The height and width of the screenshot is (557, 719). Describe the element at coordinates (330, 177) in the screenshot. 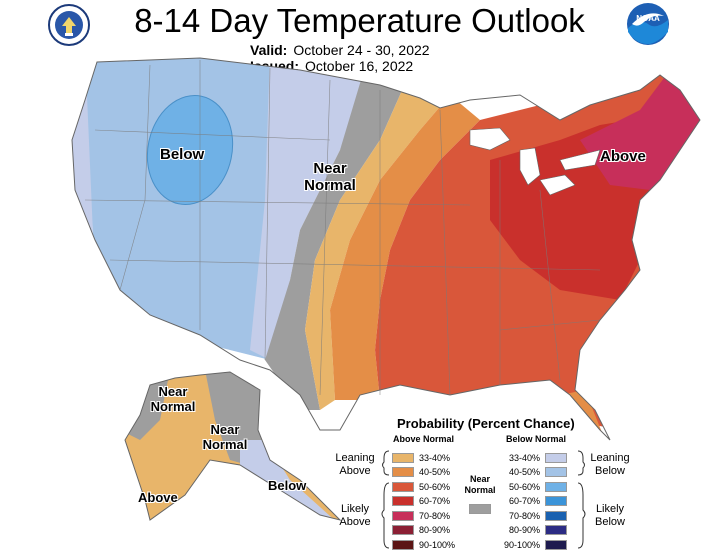

I see `label-near-normal-plains: Near Normal` at that location.